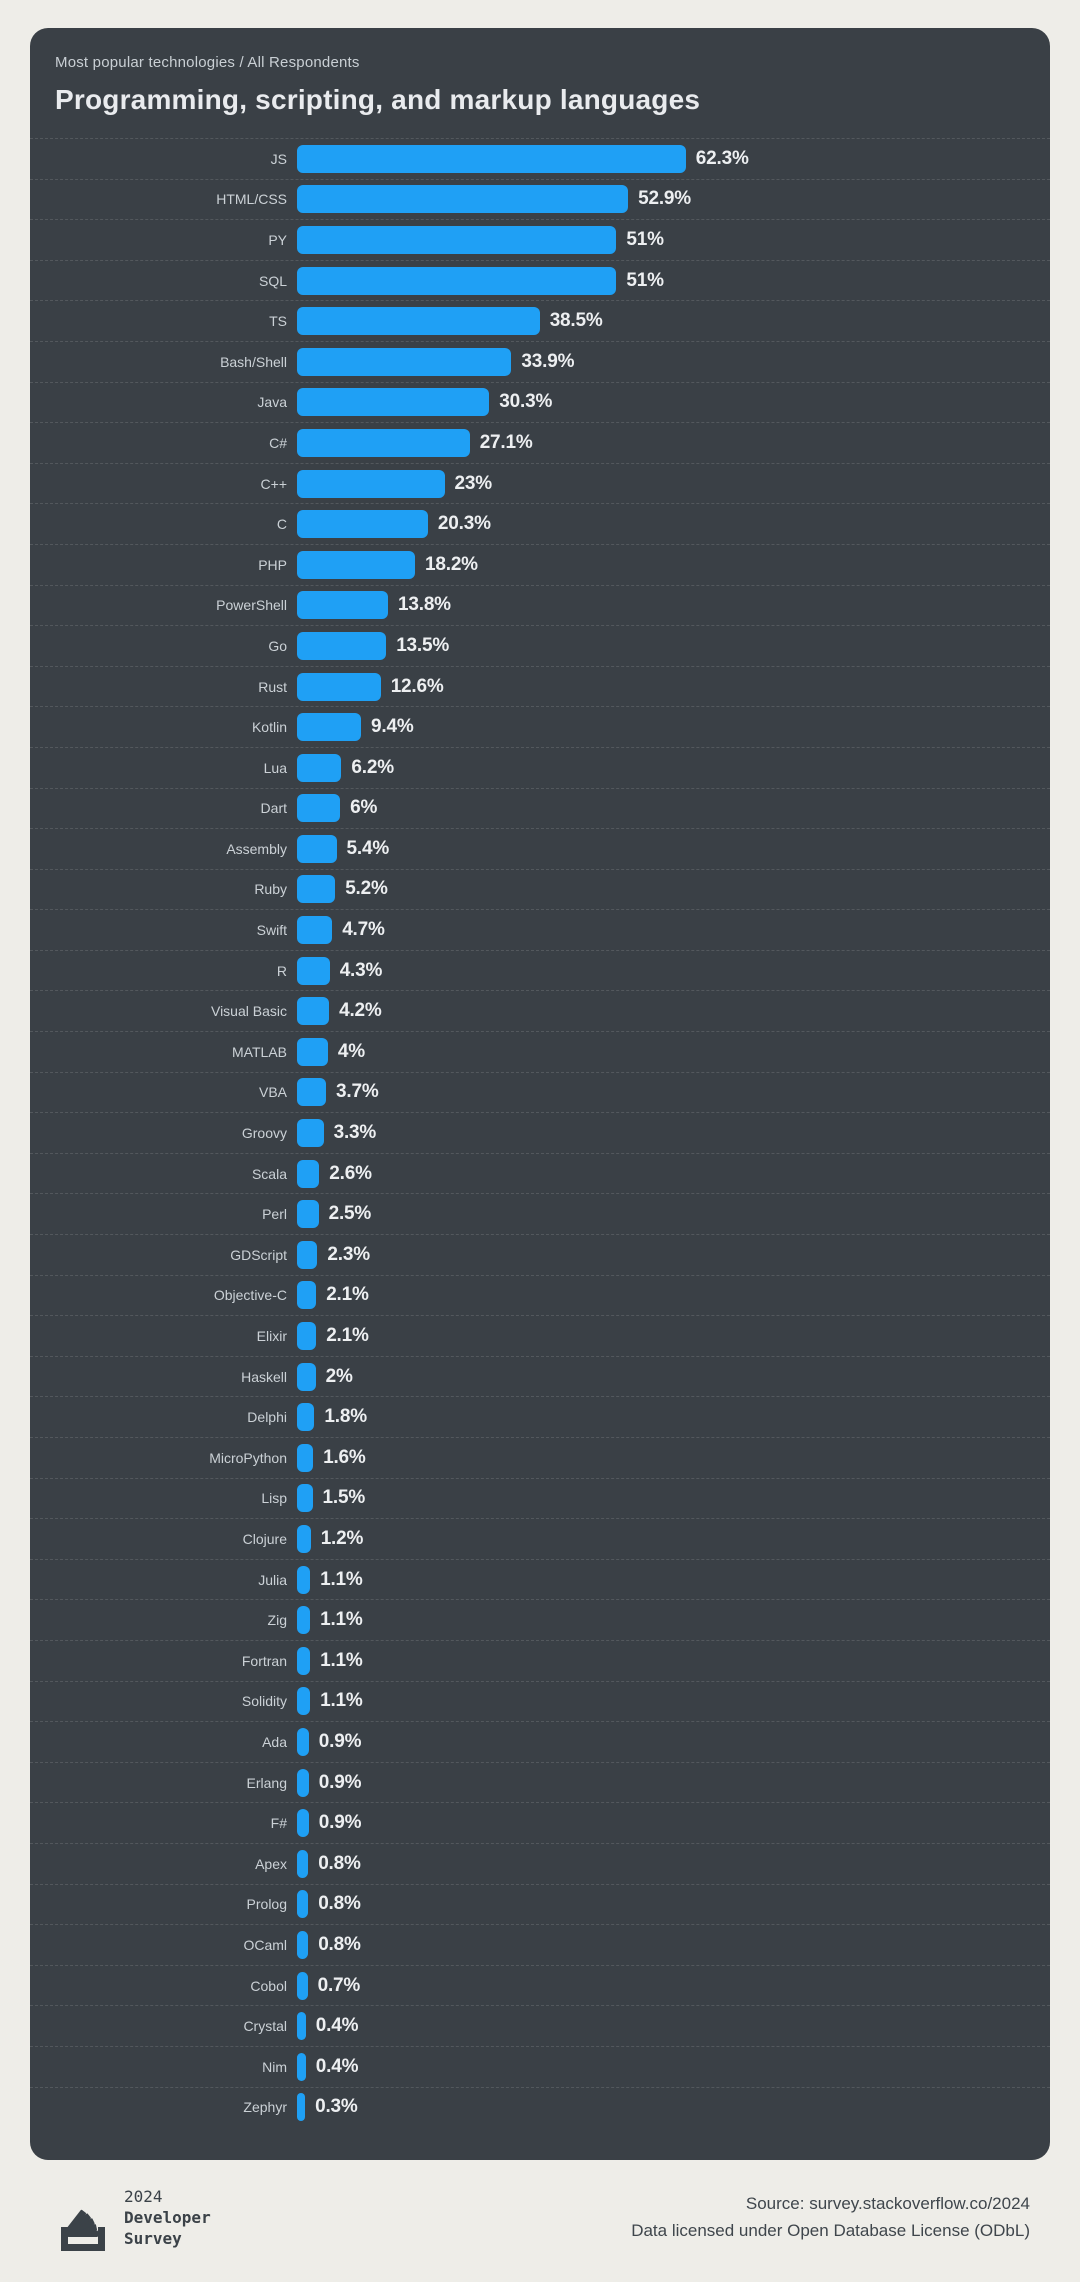 The height and width of the screenshot is (2282, 1080). Describe the element at coordinates (540, 1782) in the screenshot. I see `chart-row: Erlang 0.9%` at that location.